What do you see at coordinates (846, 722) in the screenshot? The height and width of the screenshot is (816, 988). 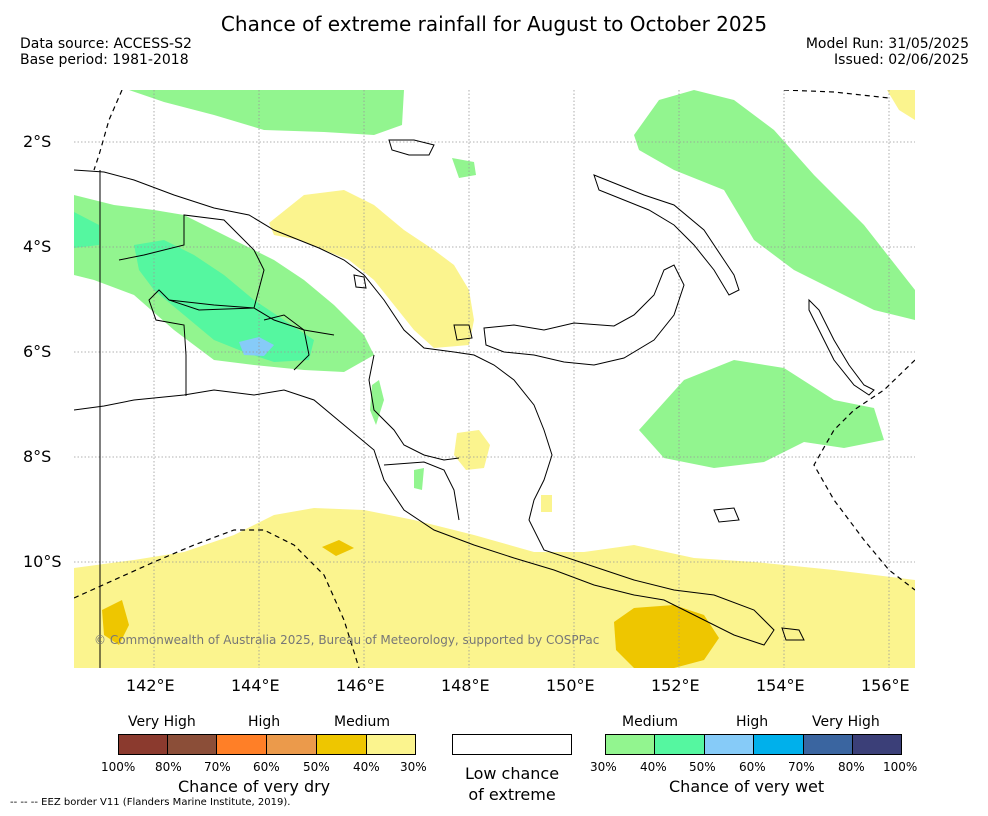 I see `wet-level-very-high: Very High` at bounding box center [846, 722].